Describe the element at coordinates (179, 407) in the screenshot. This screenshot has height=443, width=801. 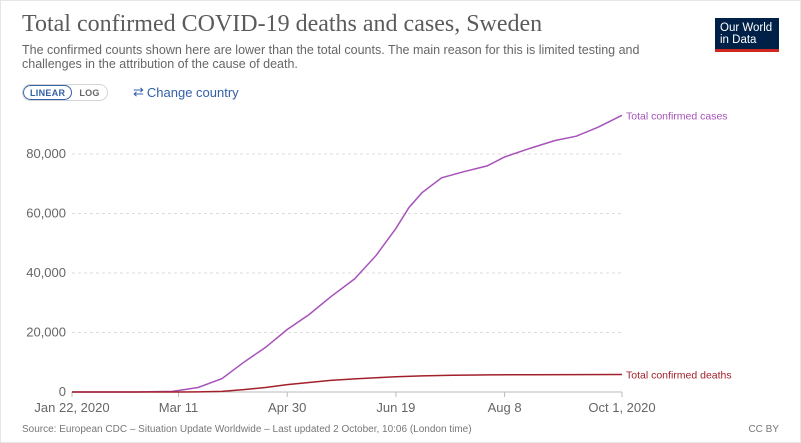
I see `x-tick-label: Mar 11` at that location.